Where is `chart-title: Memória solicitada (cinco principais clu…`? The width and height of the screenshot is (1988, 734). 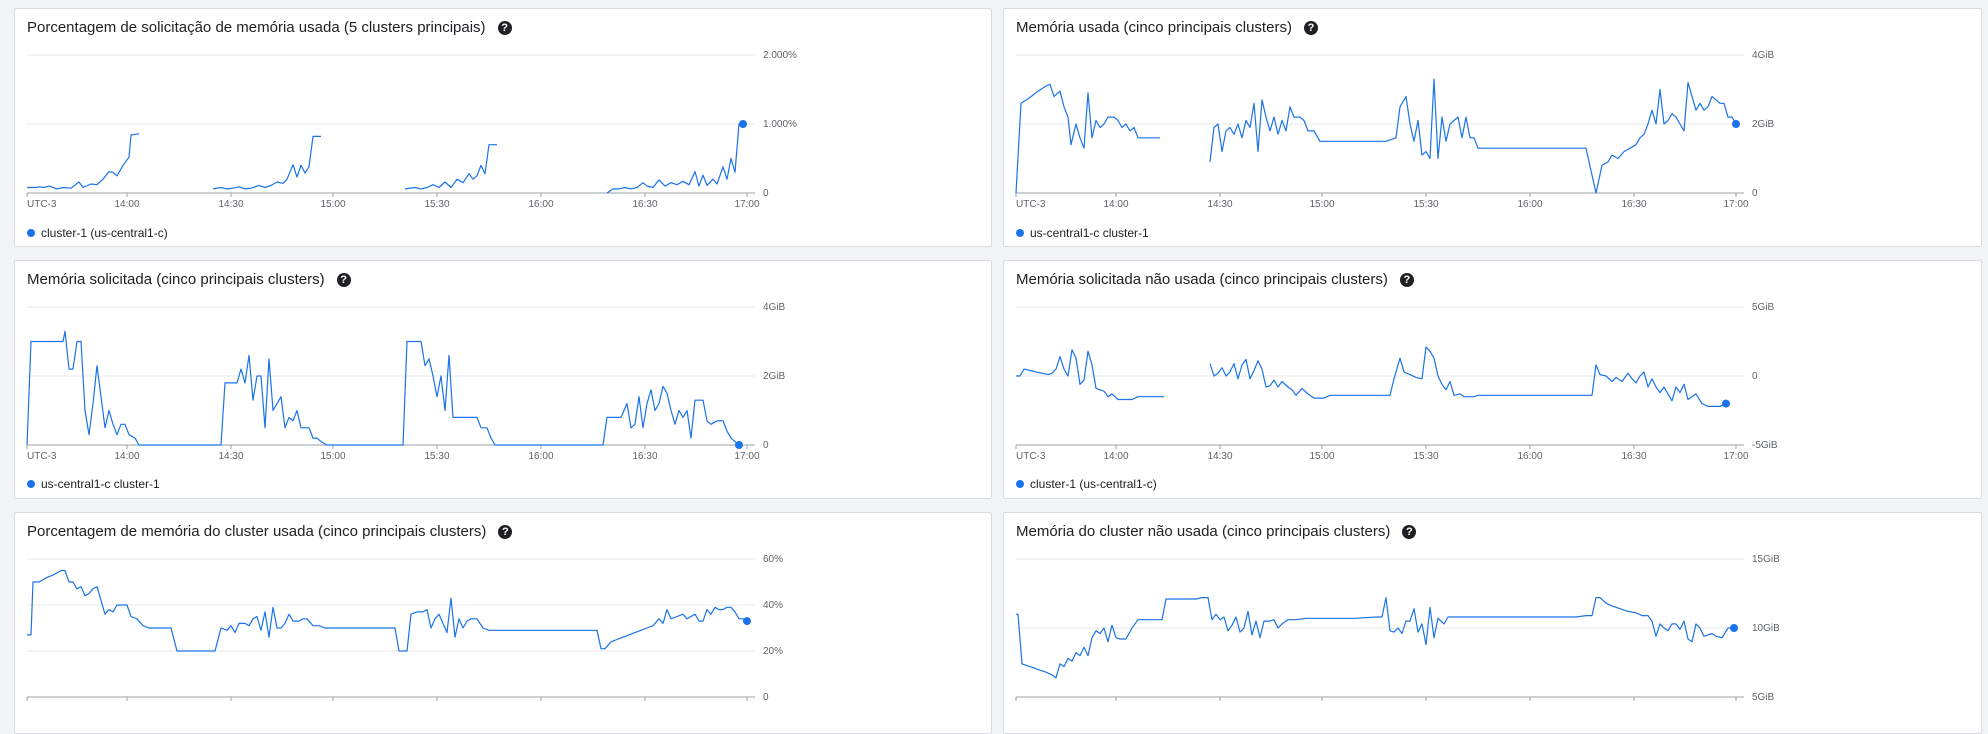 chart-title: Memória solicitada (cinco principais clu… is located at coordinates (189, 279).